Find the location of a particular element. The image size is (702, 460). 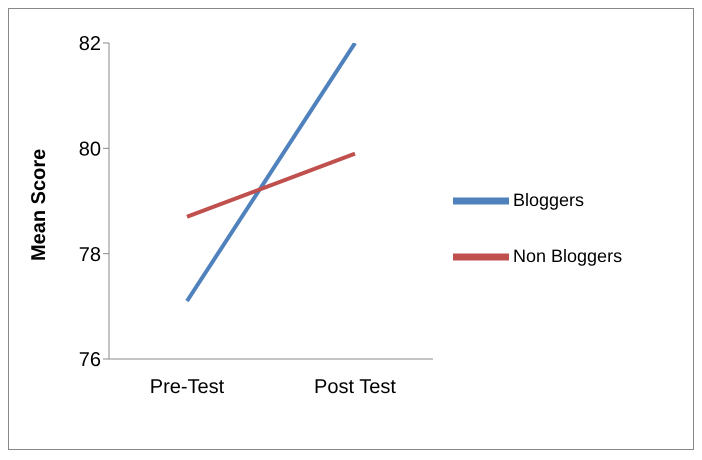

y-tick-label: 78 is located at coordinates (89, 255).